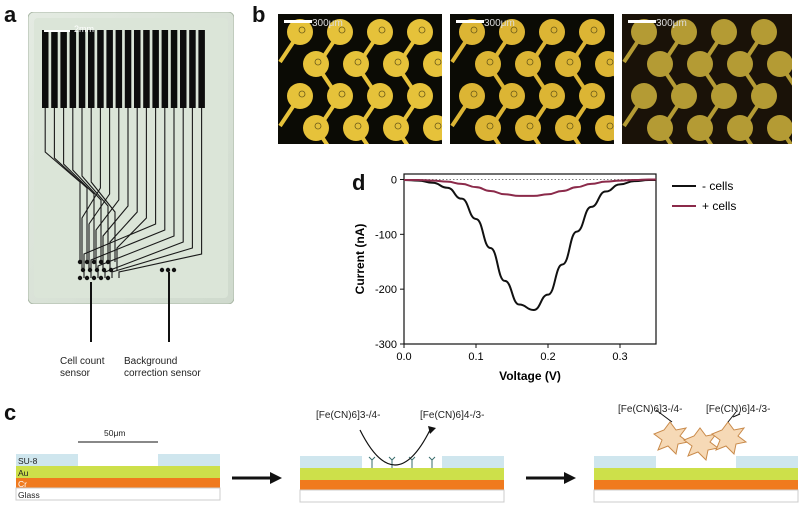  What do you see at coordinates (169, 307) in the screenshot?
I see `background-leader-line` at bounding box center [169, 307].